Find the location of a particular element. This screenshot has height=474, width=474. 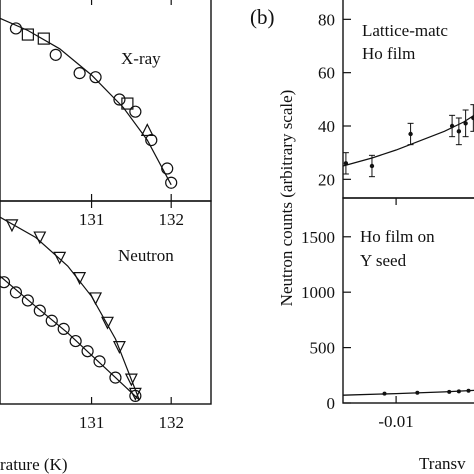

left-x-axis-label: rature (K) is located at coordinates (34, 464).